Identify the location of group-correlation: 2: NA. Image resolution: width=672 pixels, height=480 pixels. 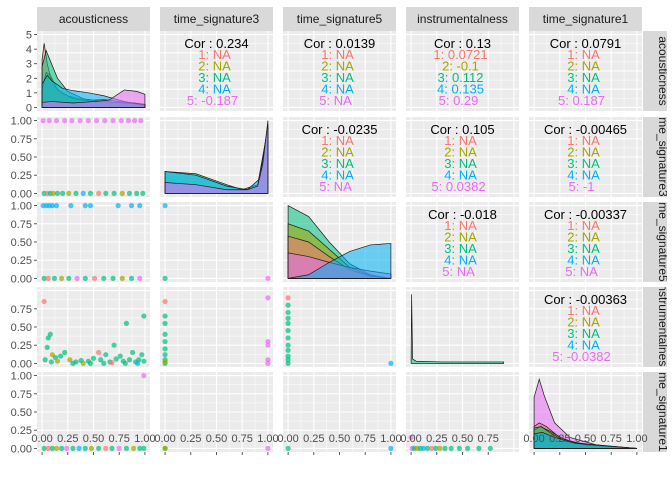
(460, 237).